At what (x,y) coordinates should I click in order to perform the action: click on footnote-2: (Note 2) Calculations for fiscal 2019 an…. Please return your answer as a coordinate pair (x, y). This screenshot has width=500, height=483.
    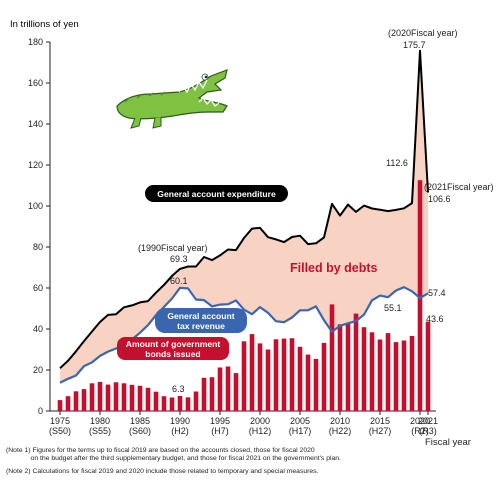
    Looking at the image, I should click on (162, 471).